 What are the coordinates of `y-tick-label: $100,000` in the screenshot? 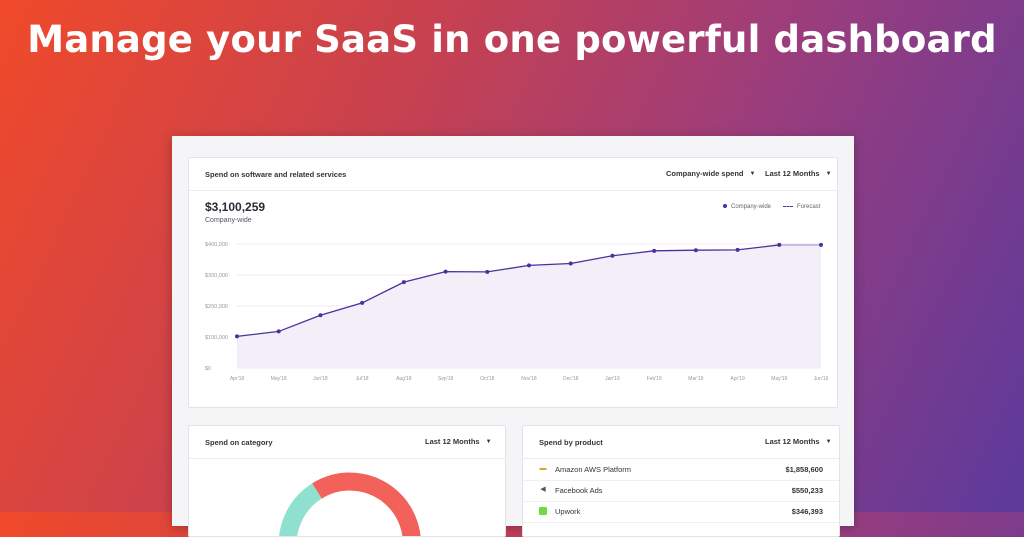 It's located at (216, 338).